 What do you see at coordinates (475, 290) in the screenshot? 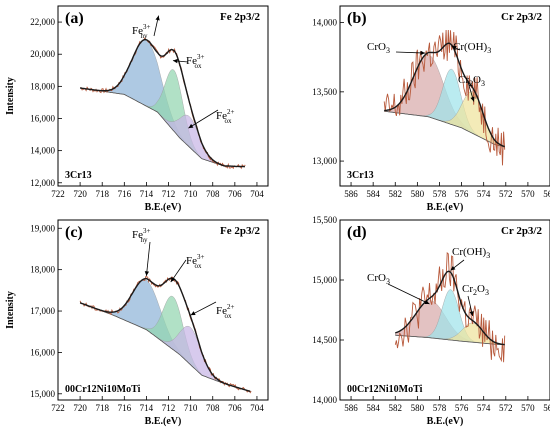
I see `peak-annotation: Cr2O3` at bounding box center [475, 290].